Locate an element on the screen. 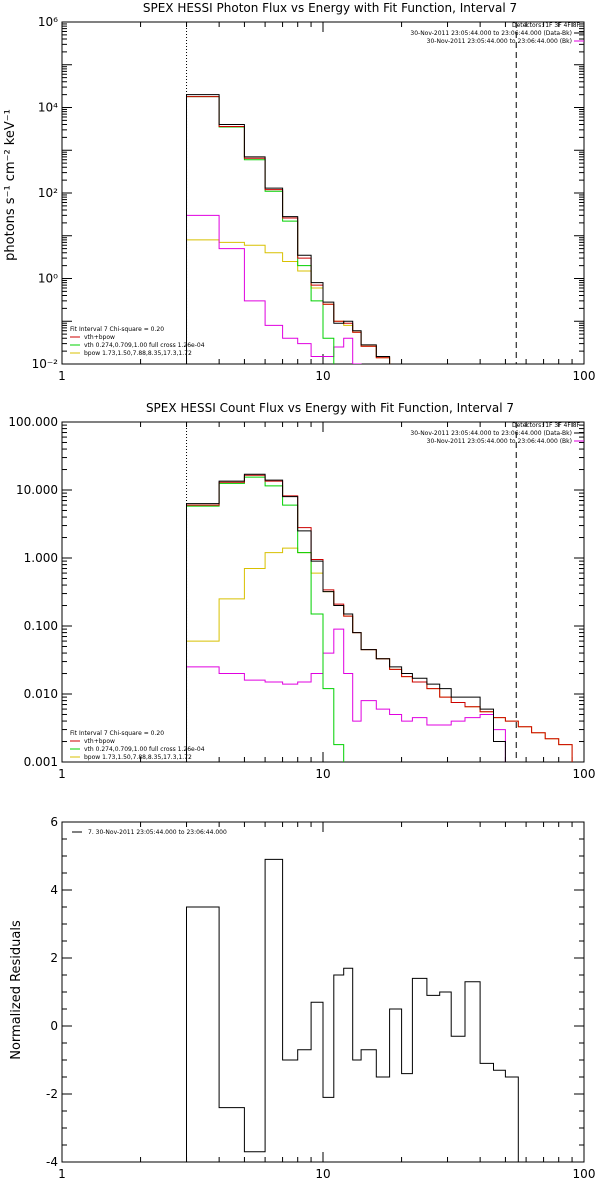 This screenshot has width=600, height=1200. count-vth-histogram is located at coordinates (265, 619).